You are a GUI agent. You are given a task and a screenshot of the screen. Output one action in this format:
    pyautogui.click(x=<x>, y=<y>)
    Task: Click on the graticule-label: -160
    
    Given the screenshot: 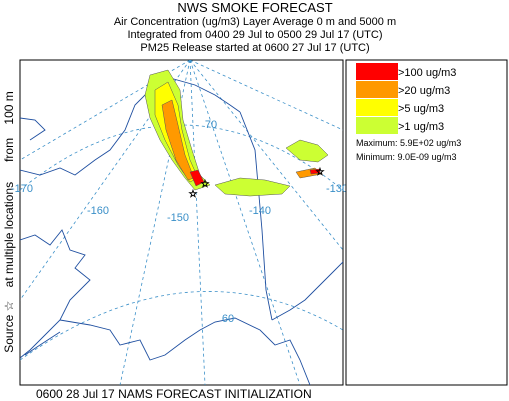 What is the action you would take?
    pyautogui.click(x=98, y=211)
    